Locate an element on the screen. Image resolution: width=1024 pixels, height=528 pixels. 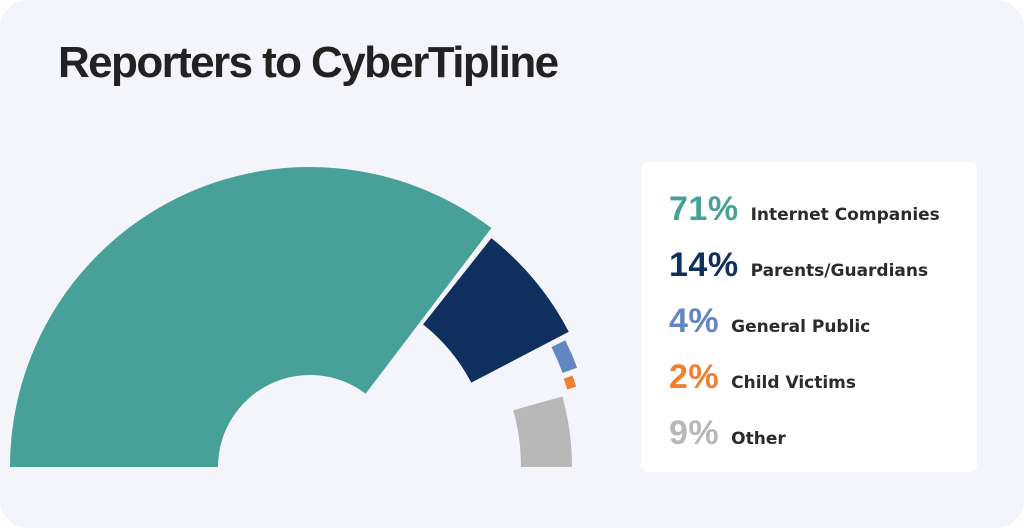
legend-item-other: 9% Other is located at coordinates (823, 442).